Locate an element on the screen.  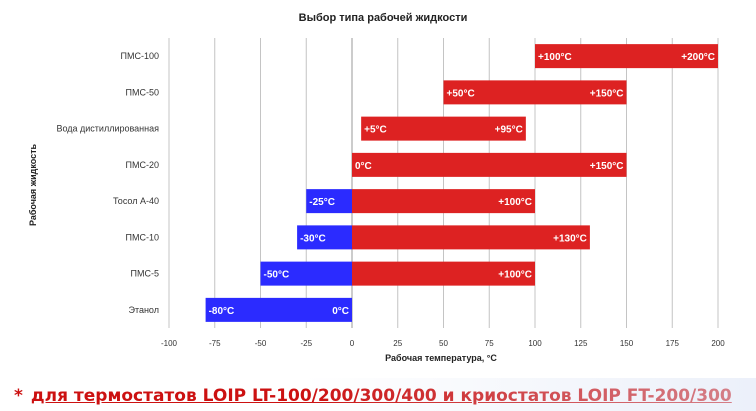
bar-end-label: +130°C is located at coordinates (570, 238).